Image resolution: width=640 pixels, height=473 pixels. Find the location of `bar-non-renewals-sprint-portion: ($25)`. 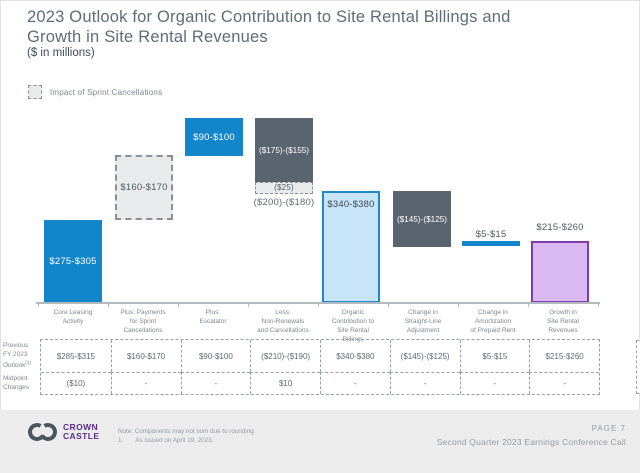

bar-non-renewals-sprint-portion: ($25) is located at coordinates (284, 188).